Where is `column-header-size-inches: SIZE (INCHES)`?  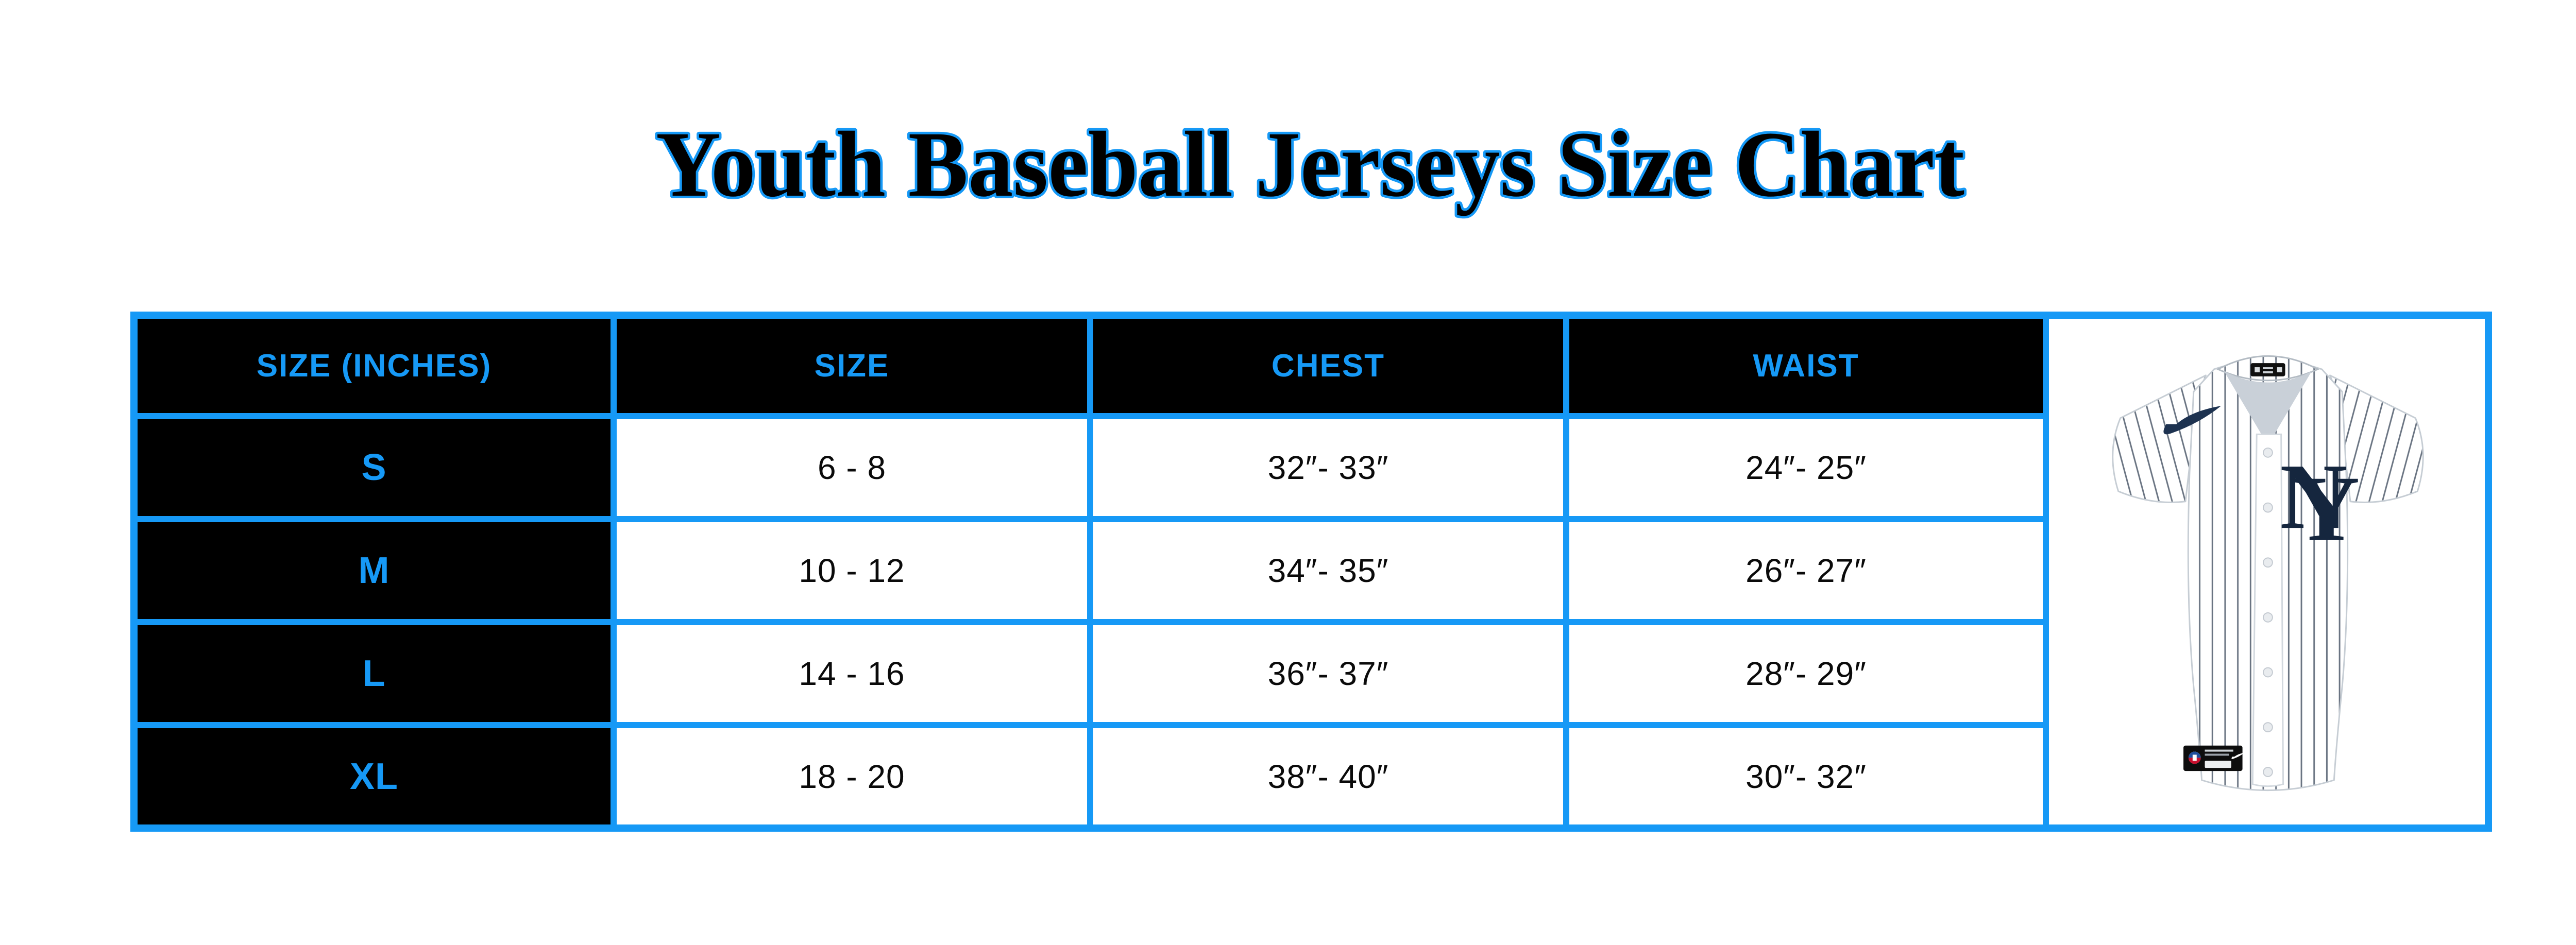 column-header-size-inches: SIZE (INCHES) is located at coordinates (374, 366).